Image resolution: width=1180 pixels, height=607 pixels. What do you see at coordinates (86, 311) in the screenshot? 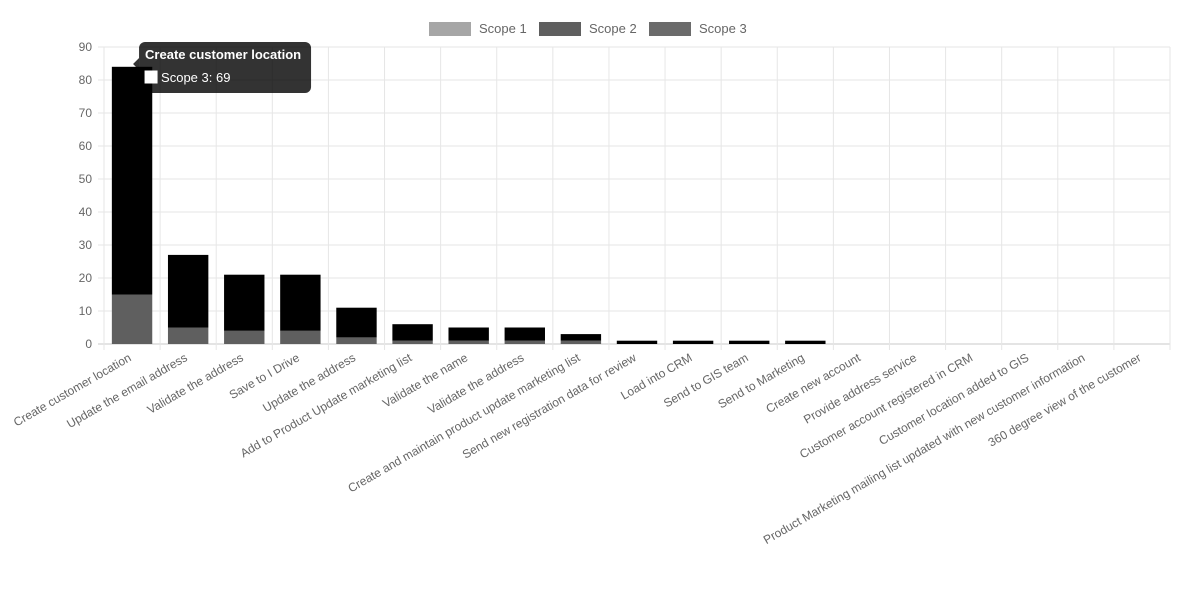
I see `y-tick-label: 10` at bounding box center [86, 311].